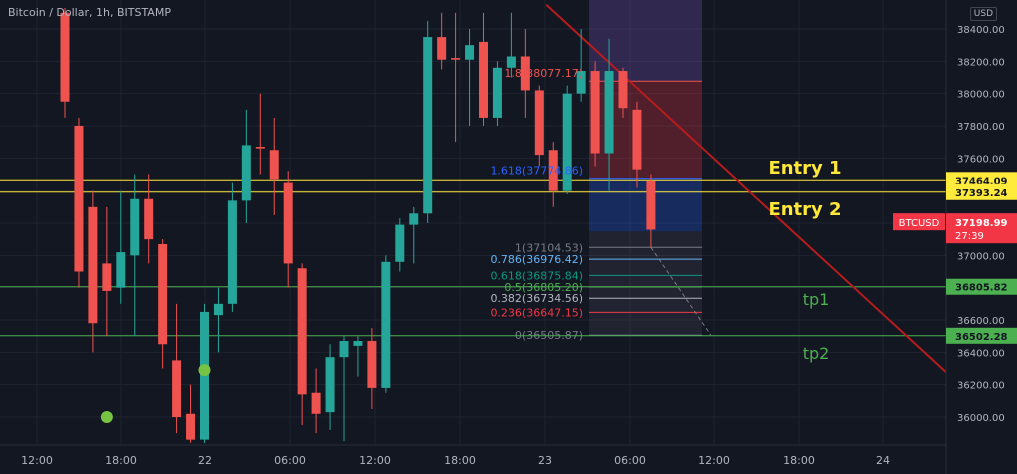 The image size is (1017, 474). I want to click on time-tick-label: 23, so click(545, 460).